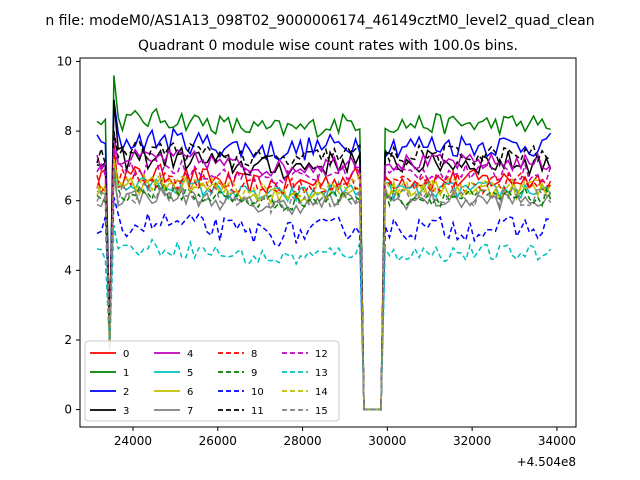  Describe the element at coordinates (321, 373) in the screenshot. I see `legend-label-13: 13` at that location.